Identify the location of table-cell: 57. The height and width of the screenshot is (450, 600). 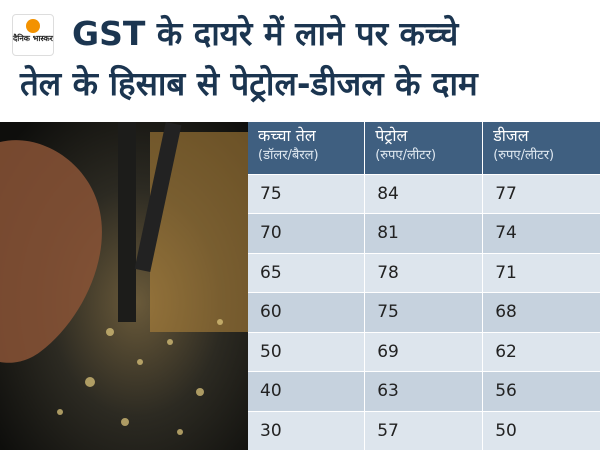
(423, 430).